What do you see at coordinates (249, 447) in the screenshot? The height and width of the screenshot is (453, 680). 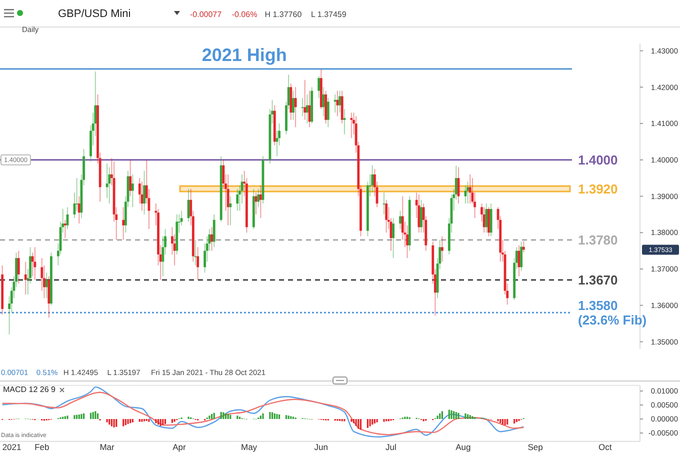 I see `x-tick-label: May` at bounding box center [249, 447].